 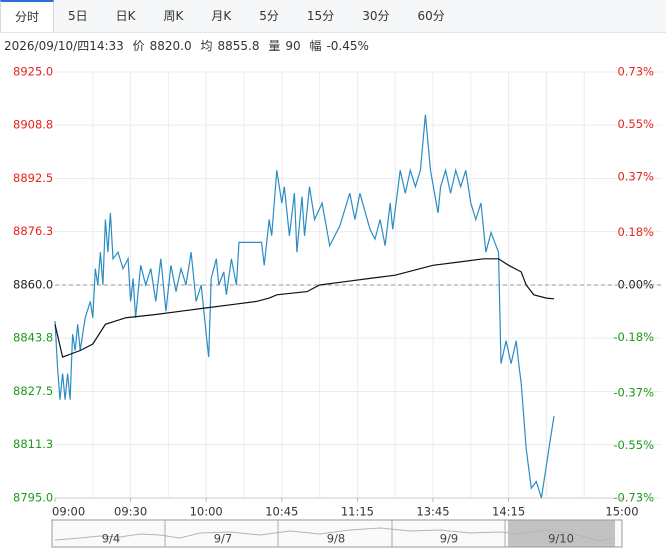 What do you see at coordinates (281, 512) in the screenshot?
I see `x-tick-label: 10:45` at bounding box center [281, 512].